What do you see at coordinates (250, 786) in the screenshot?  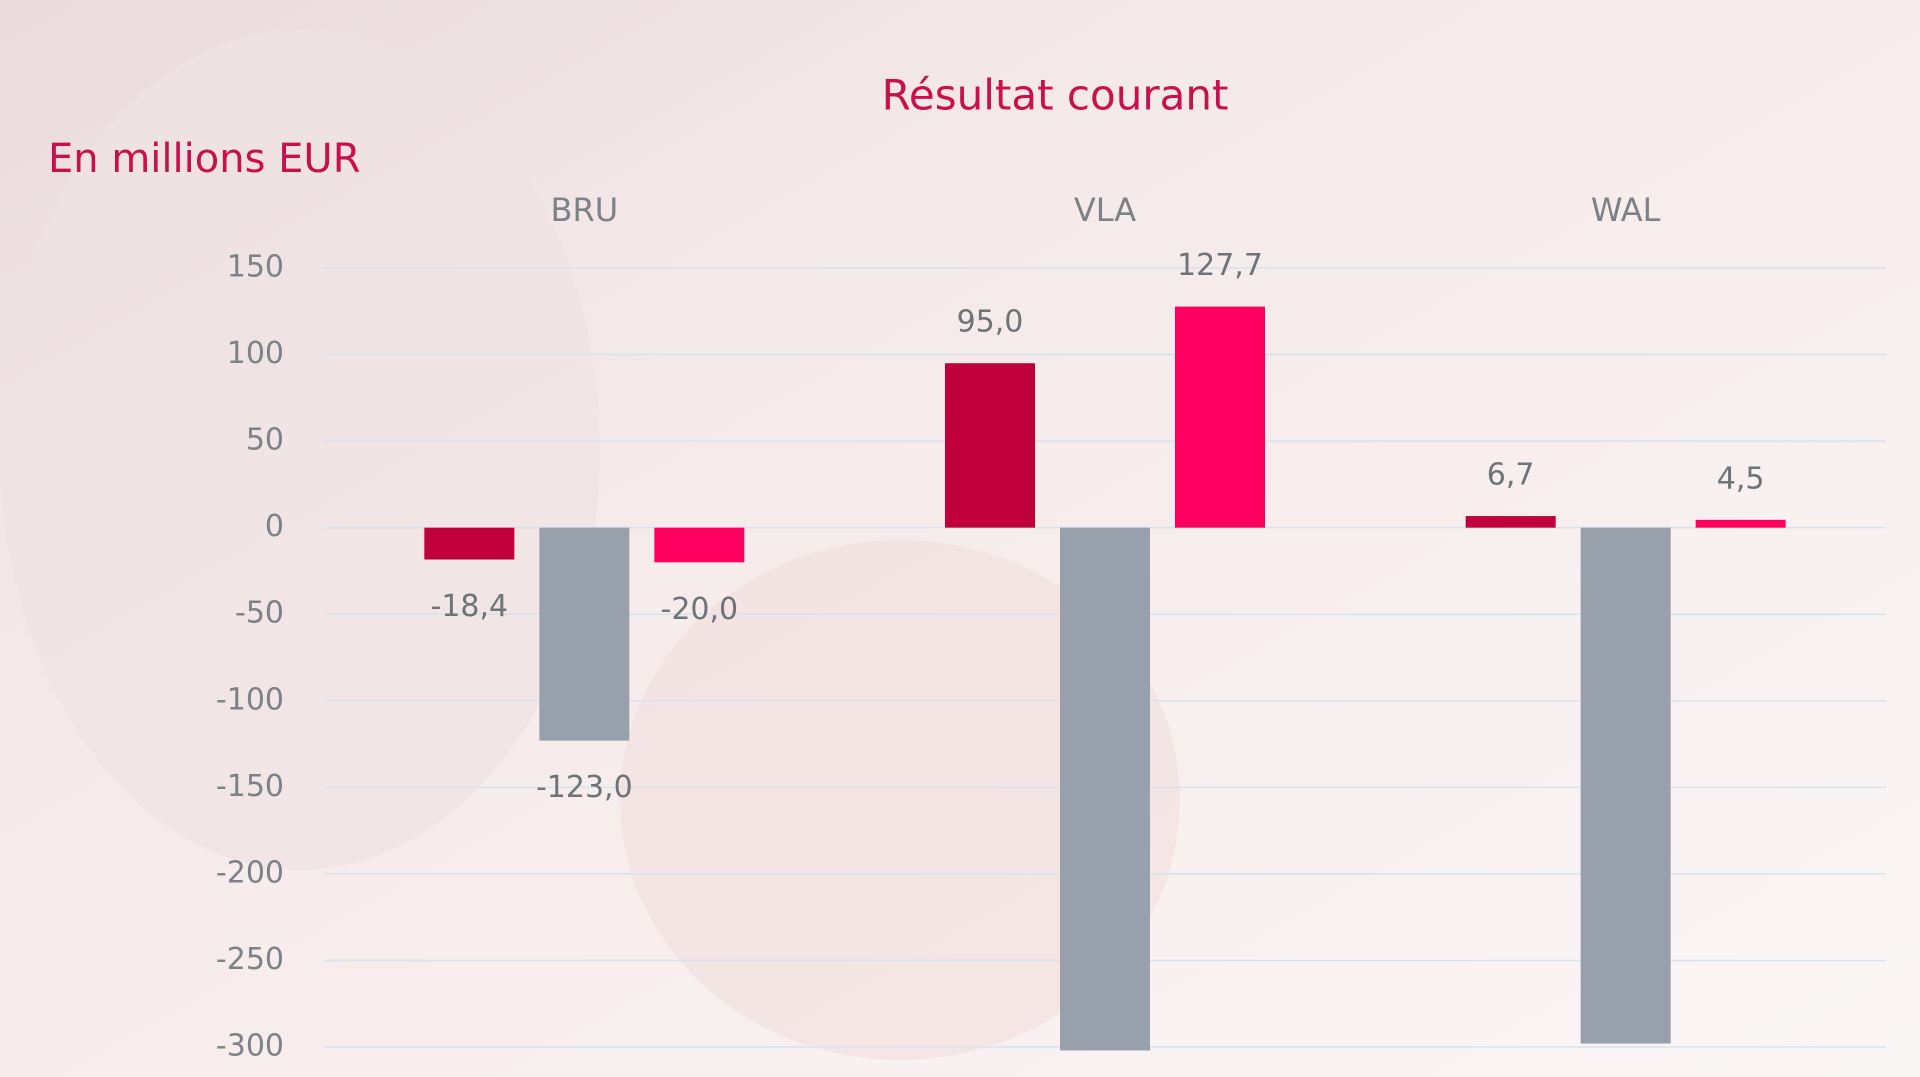 I see `y-tick-label: -150` at bounding box center [250, 786].